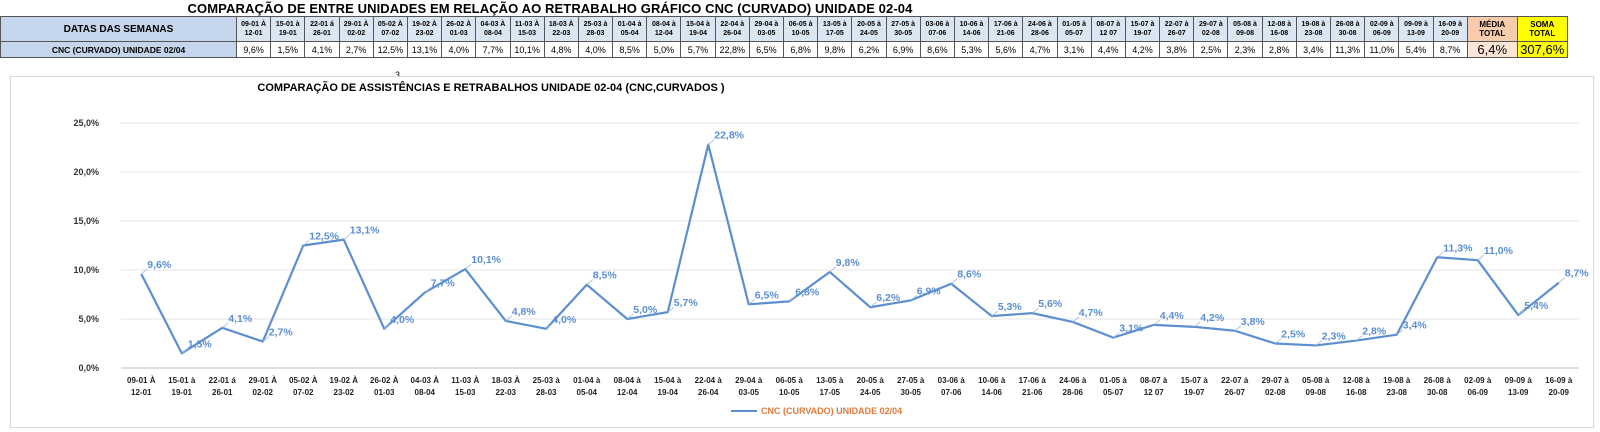  What do you see at coordinates (869, 49) in the screenshot?
I see `week-value-cell: 6,2%` at bounding box center [869, 49].